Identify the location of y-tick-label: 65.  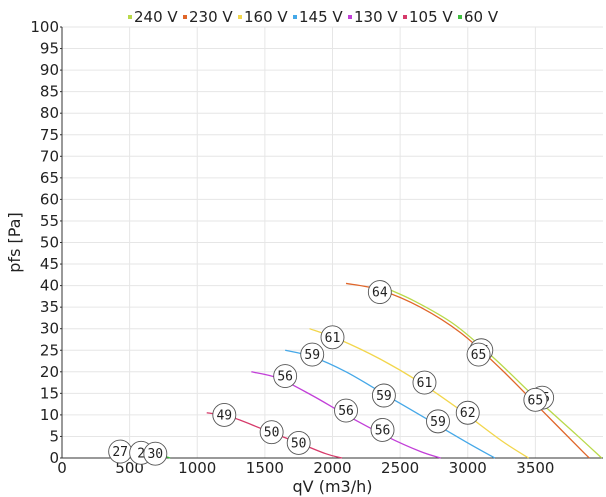
(49, 178).